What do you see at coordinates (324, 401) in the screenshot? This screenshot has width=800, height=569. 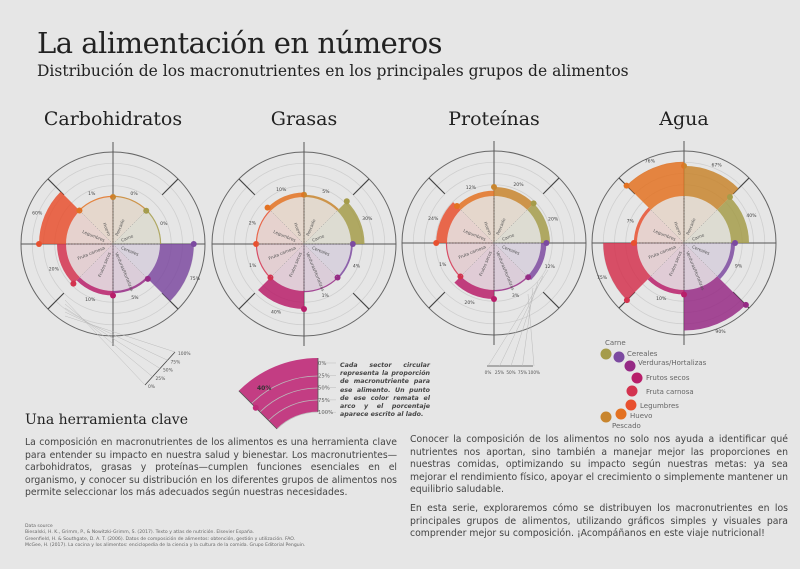 I see `key-tick-label: 75%` at bounding box center [324, 401].